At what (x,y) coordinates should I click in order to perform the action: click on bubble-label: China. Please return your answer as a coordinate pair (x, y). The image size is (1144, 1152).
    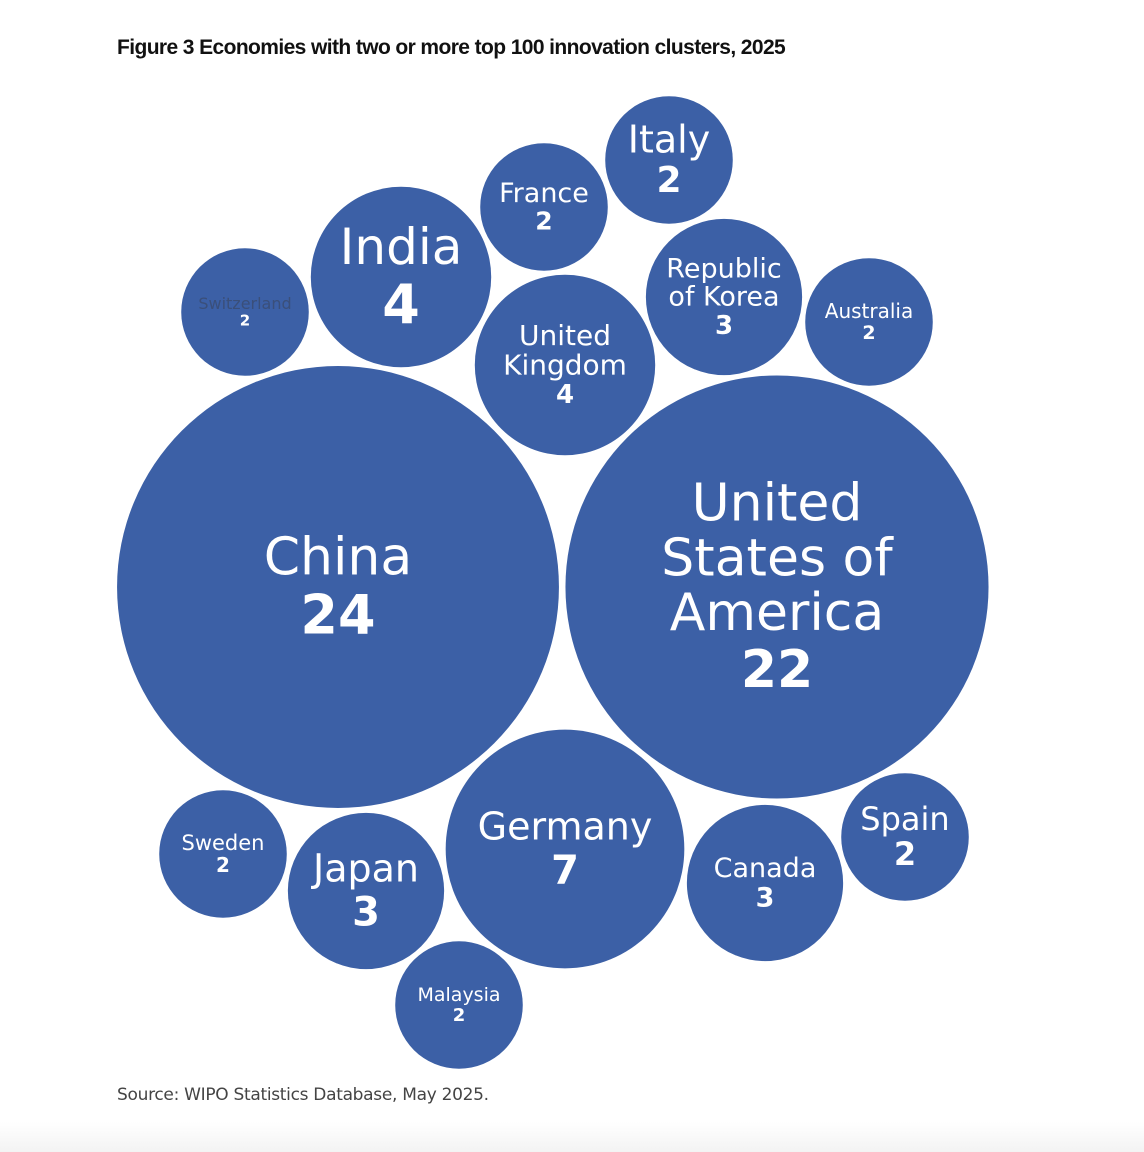
    Looking at the image, I should click on (338, 557).